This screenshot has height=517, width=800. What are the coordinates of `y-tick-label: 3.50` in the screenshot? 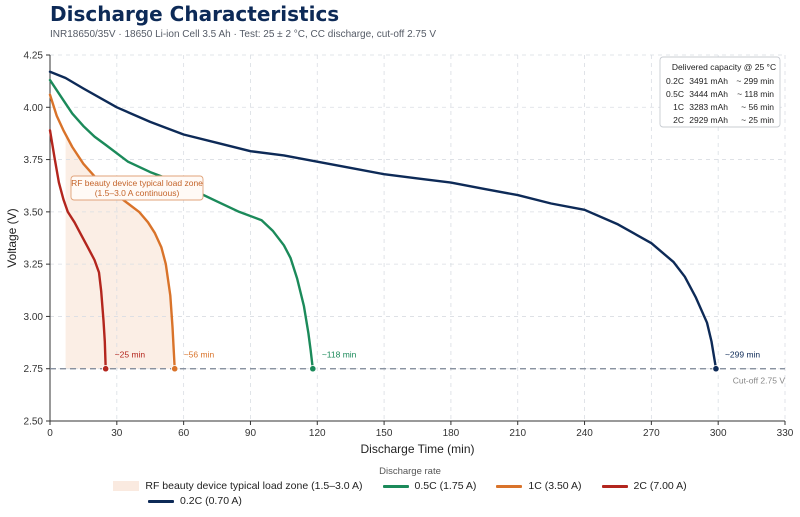 It's located at (34, 212).